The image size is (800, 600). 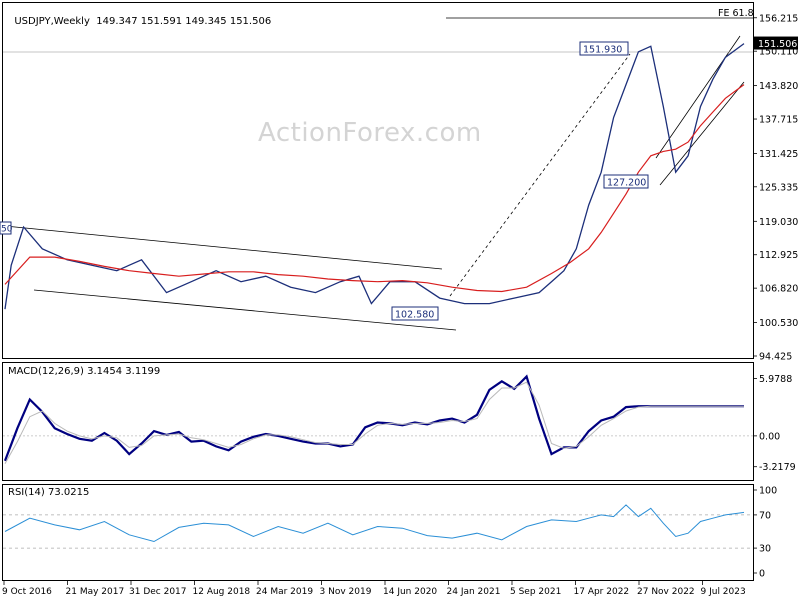 I want to click on x-tick-label: 3 Nov 2019, so click(x=346, y=592).